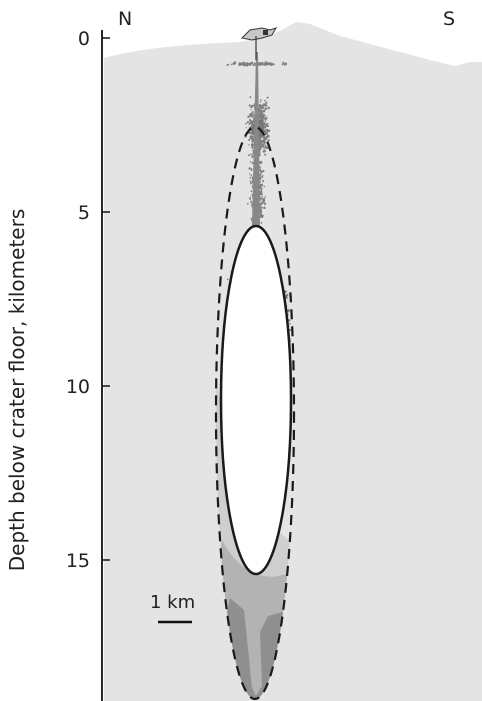  I want to click on depth-tick-label-15: 15, so click(78, 561).